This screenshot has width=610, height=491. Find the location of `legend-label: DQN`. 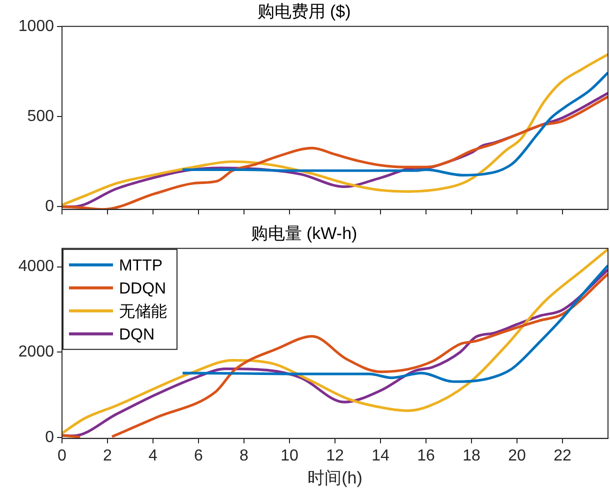

legend-label: DQN is located at coordinates (137, 335).